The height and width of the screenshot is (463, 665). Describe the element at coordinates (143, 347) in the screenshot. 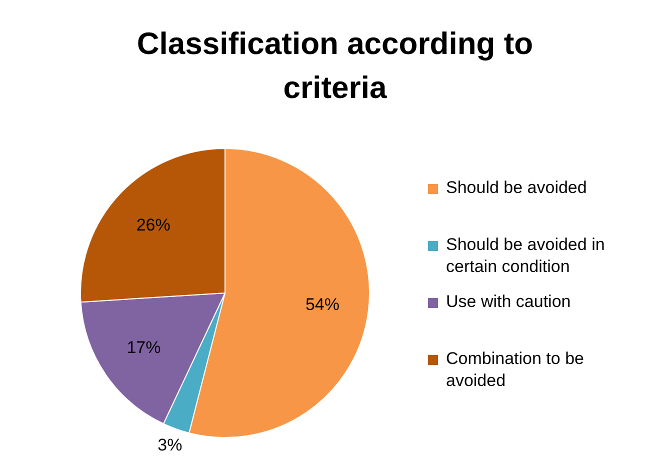

I see `data-label: 17%` at that location.